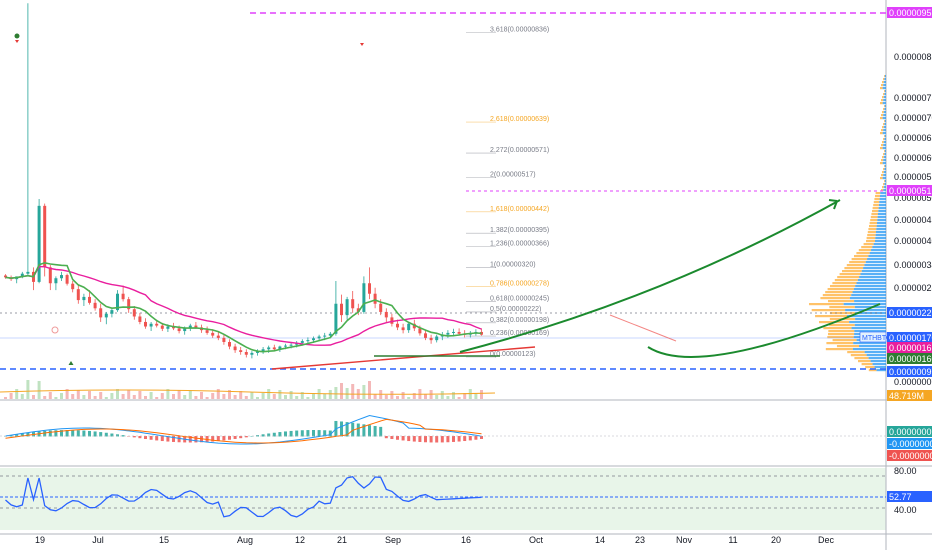  What do you see at coordinates (519, 29) in the screenshot?
I see `fib-level-label: 3.618(0.00000836)` at bounding box center [519, 29].